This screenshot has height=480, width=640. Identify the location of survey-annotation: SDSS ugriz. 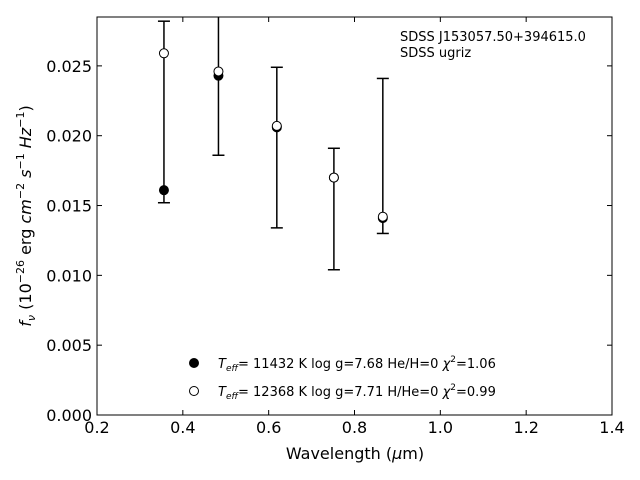
(435, 53).